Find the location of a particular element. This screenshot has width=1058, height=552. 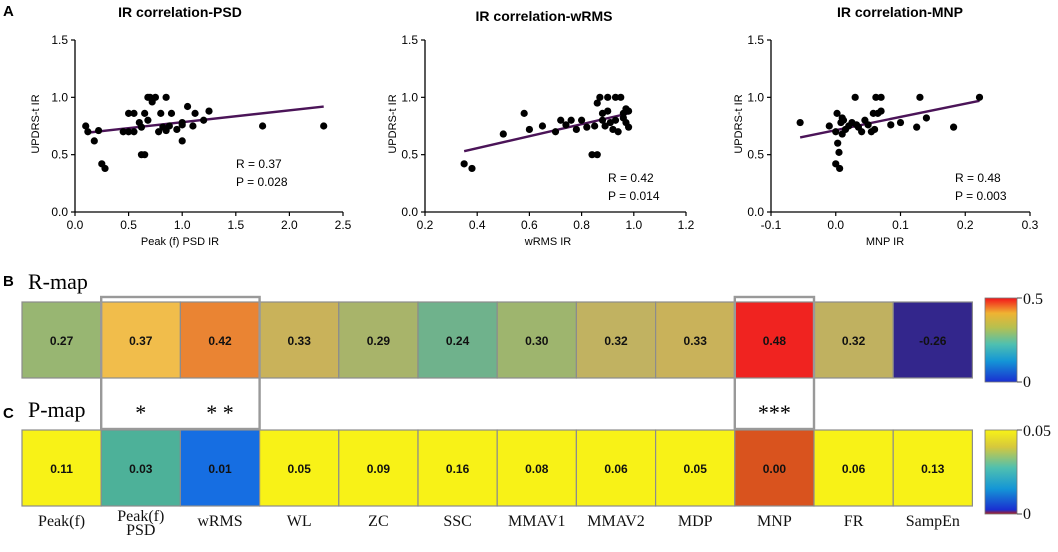

x-tick-label: 0.2 is located at coordinates (965, 225).